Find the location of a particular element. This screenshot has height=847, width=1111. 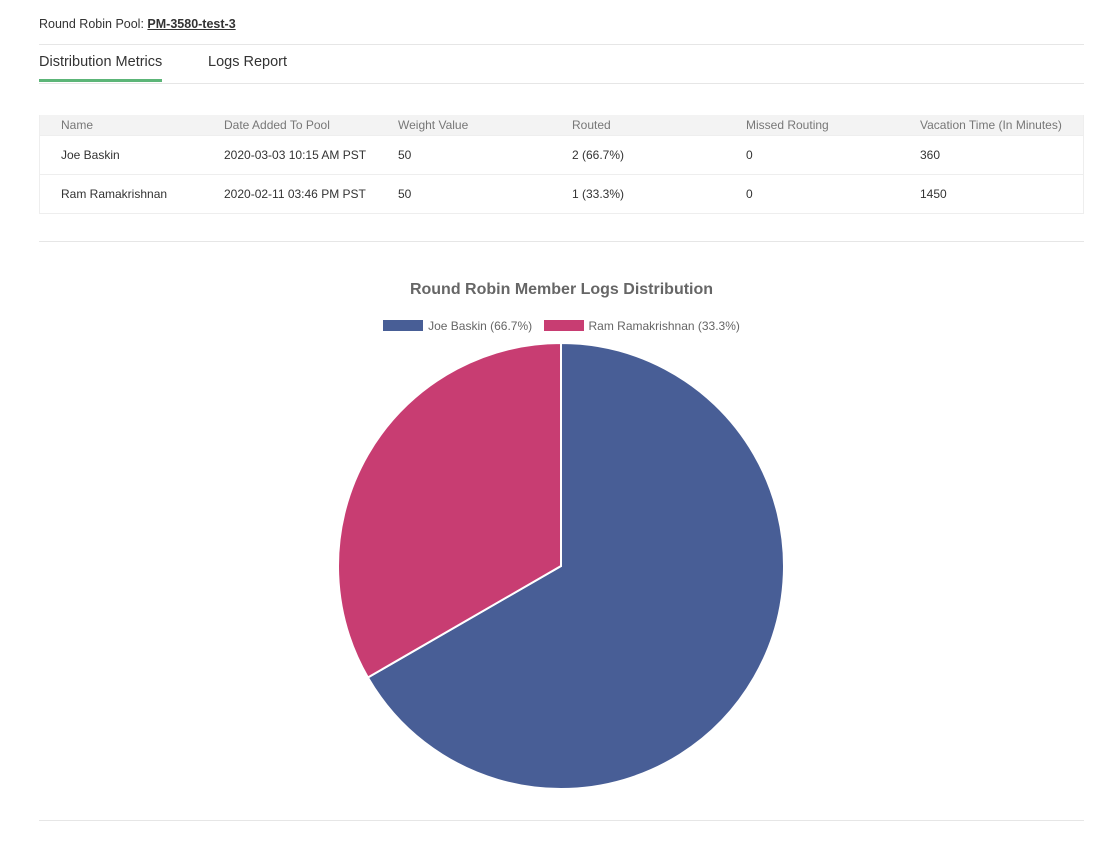

cell-routed: 2 (66.7%) is located at coordinates (598, 155).